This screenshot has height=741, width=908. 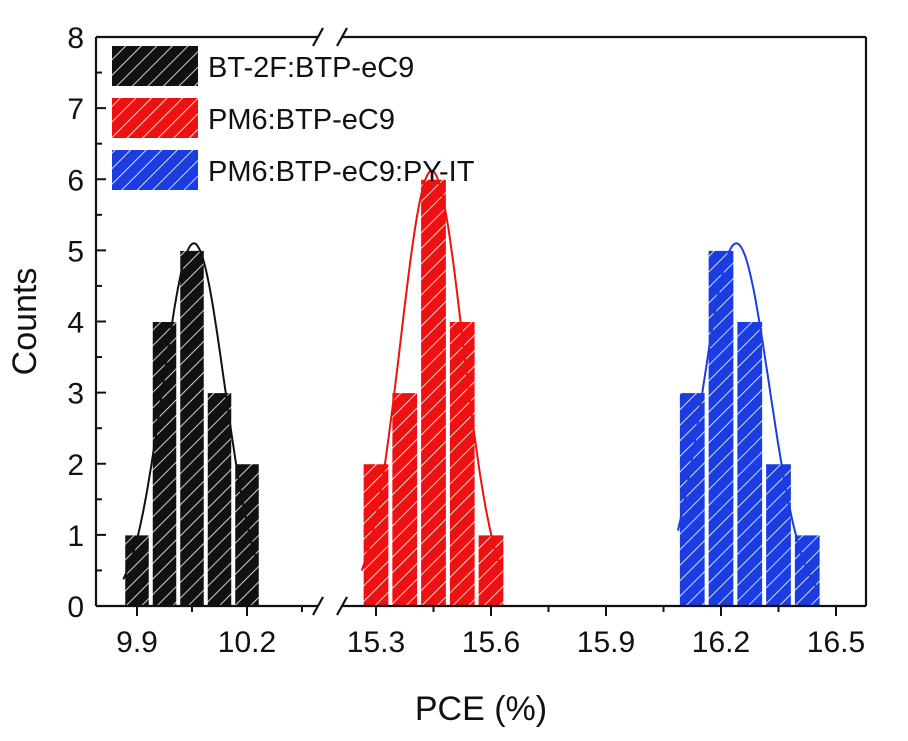 I want to click on y-tick-label: 2, so click(x=75, y=465).